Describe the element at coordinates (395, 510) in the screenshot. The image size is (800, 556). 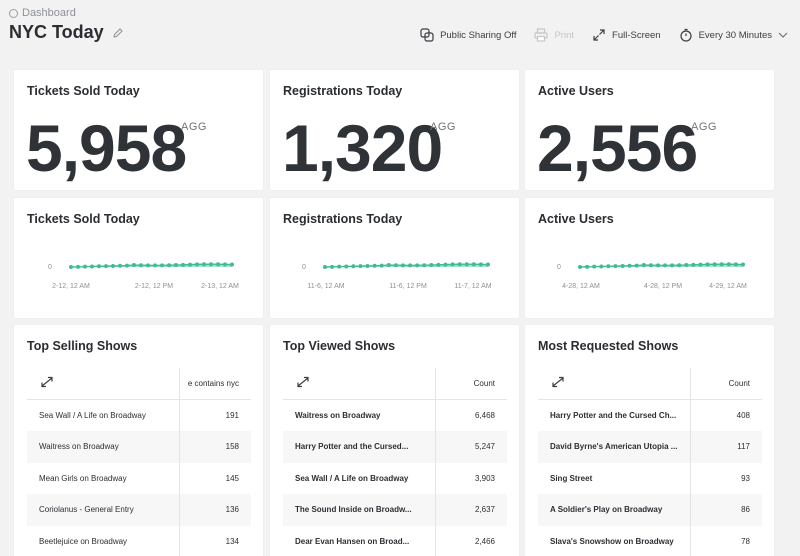
I see `table-row: The Sound Inside on Broadw... 2,637` at that location.